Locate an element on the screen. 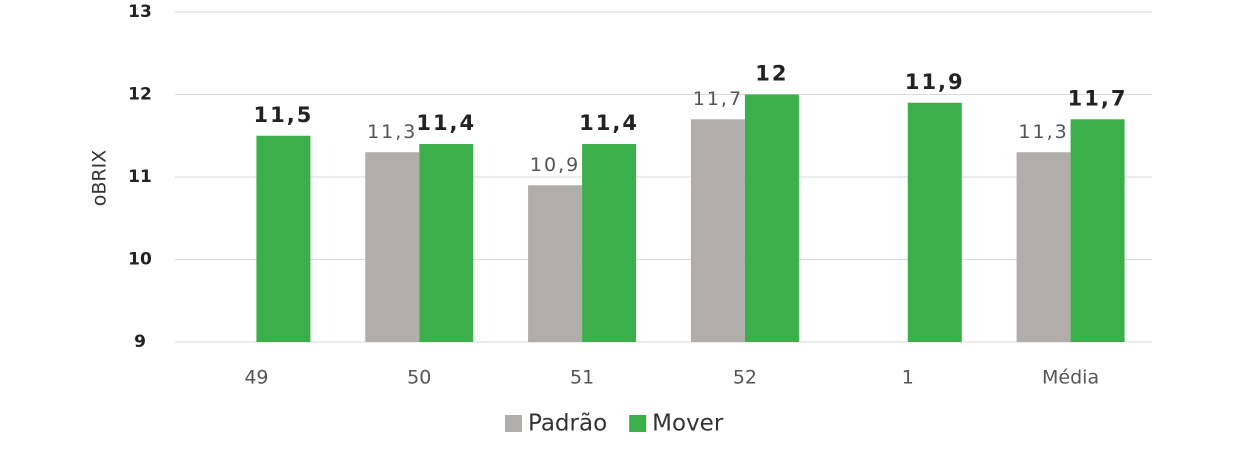 Image resolution: width=1240 pixels, height=457 pixels. value-label: 12 is located at coordinates (771, 74).